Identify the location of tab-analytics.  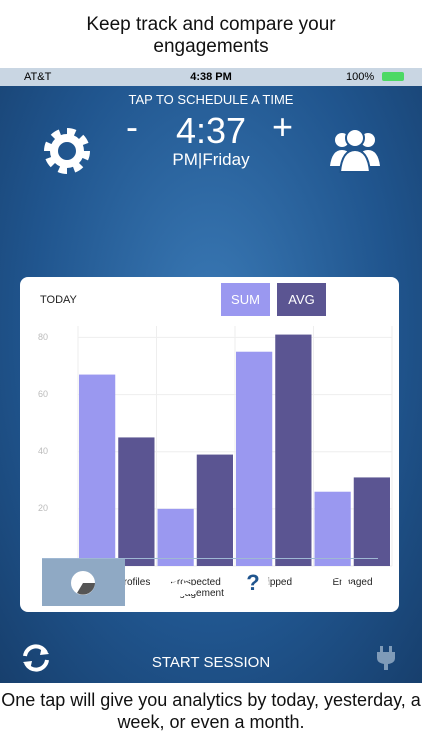
(83, 582).